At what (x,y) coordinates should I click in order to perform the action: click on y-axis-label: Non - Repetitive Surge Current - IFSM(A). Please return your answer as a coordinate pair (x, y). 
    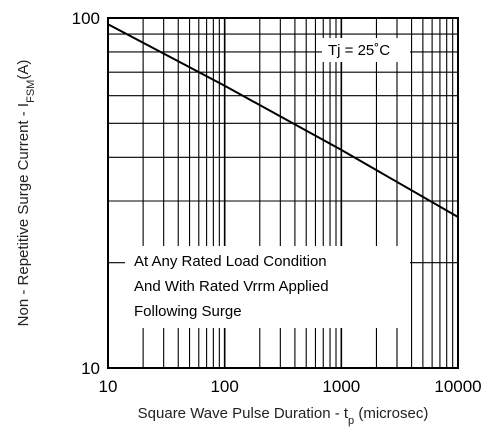
    Looking at the image, I should click on (26, 193).